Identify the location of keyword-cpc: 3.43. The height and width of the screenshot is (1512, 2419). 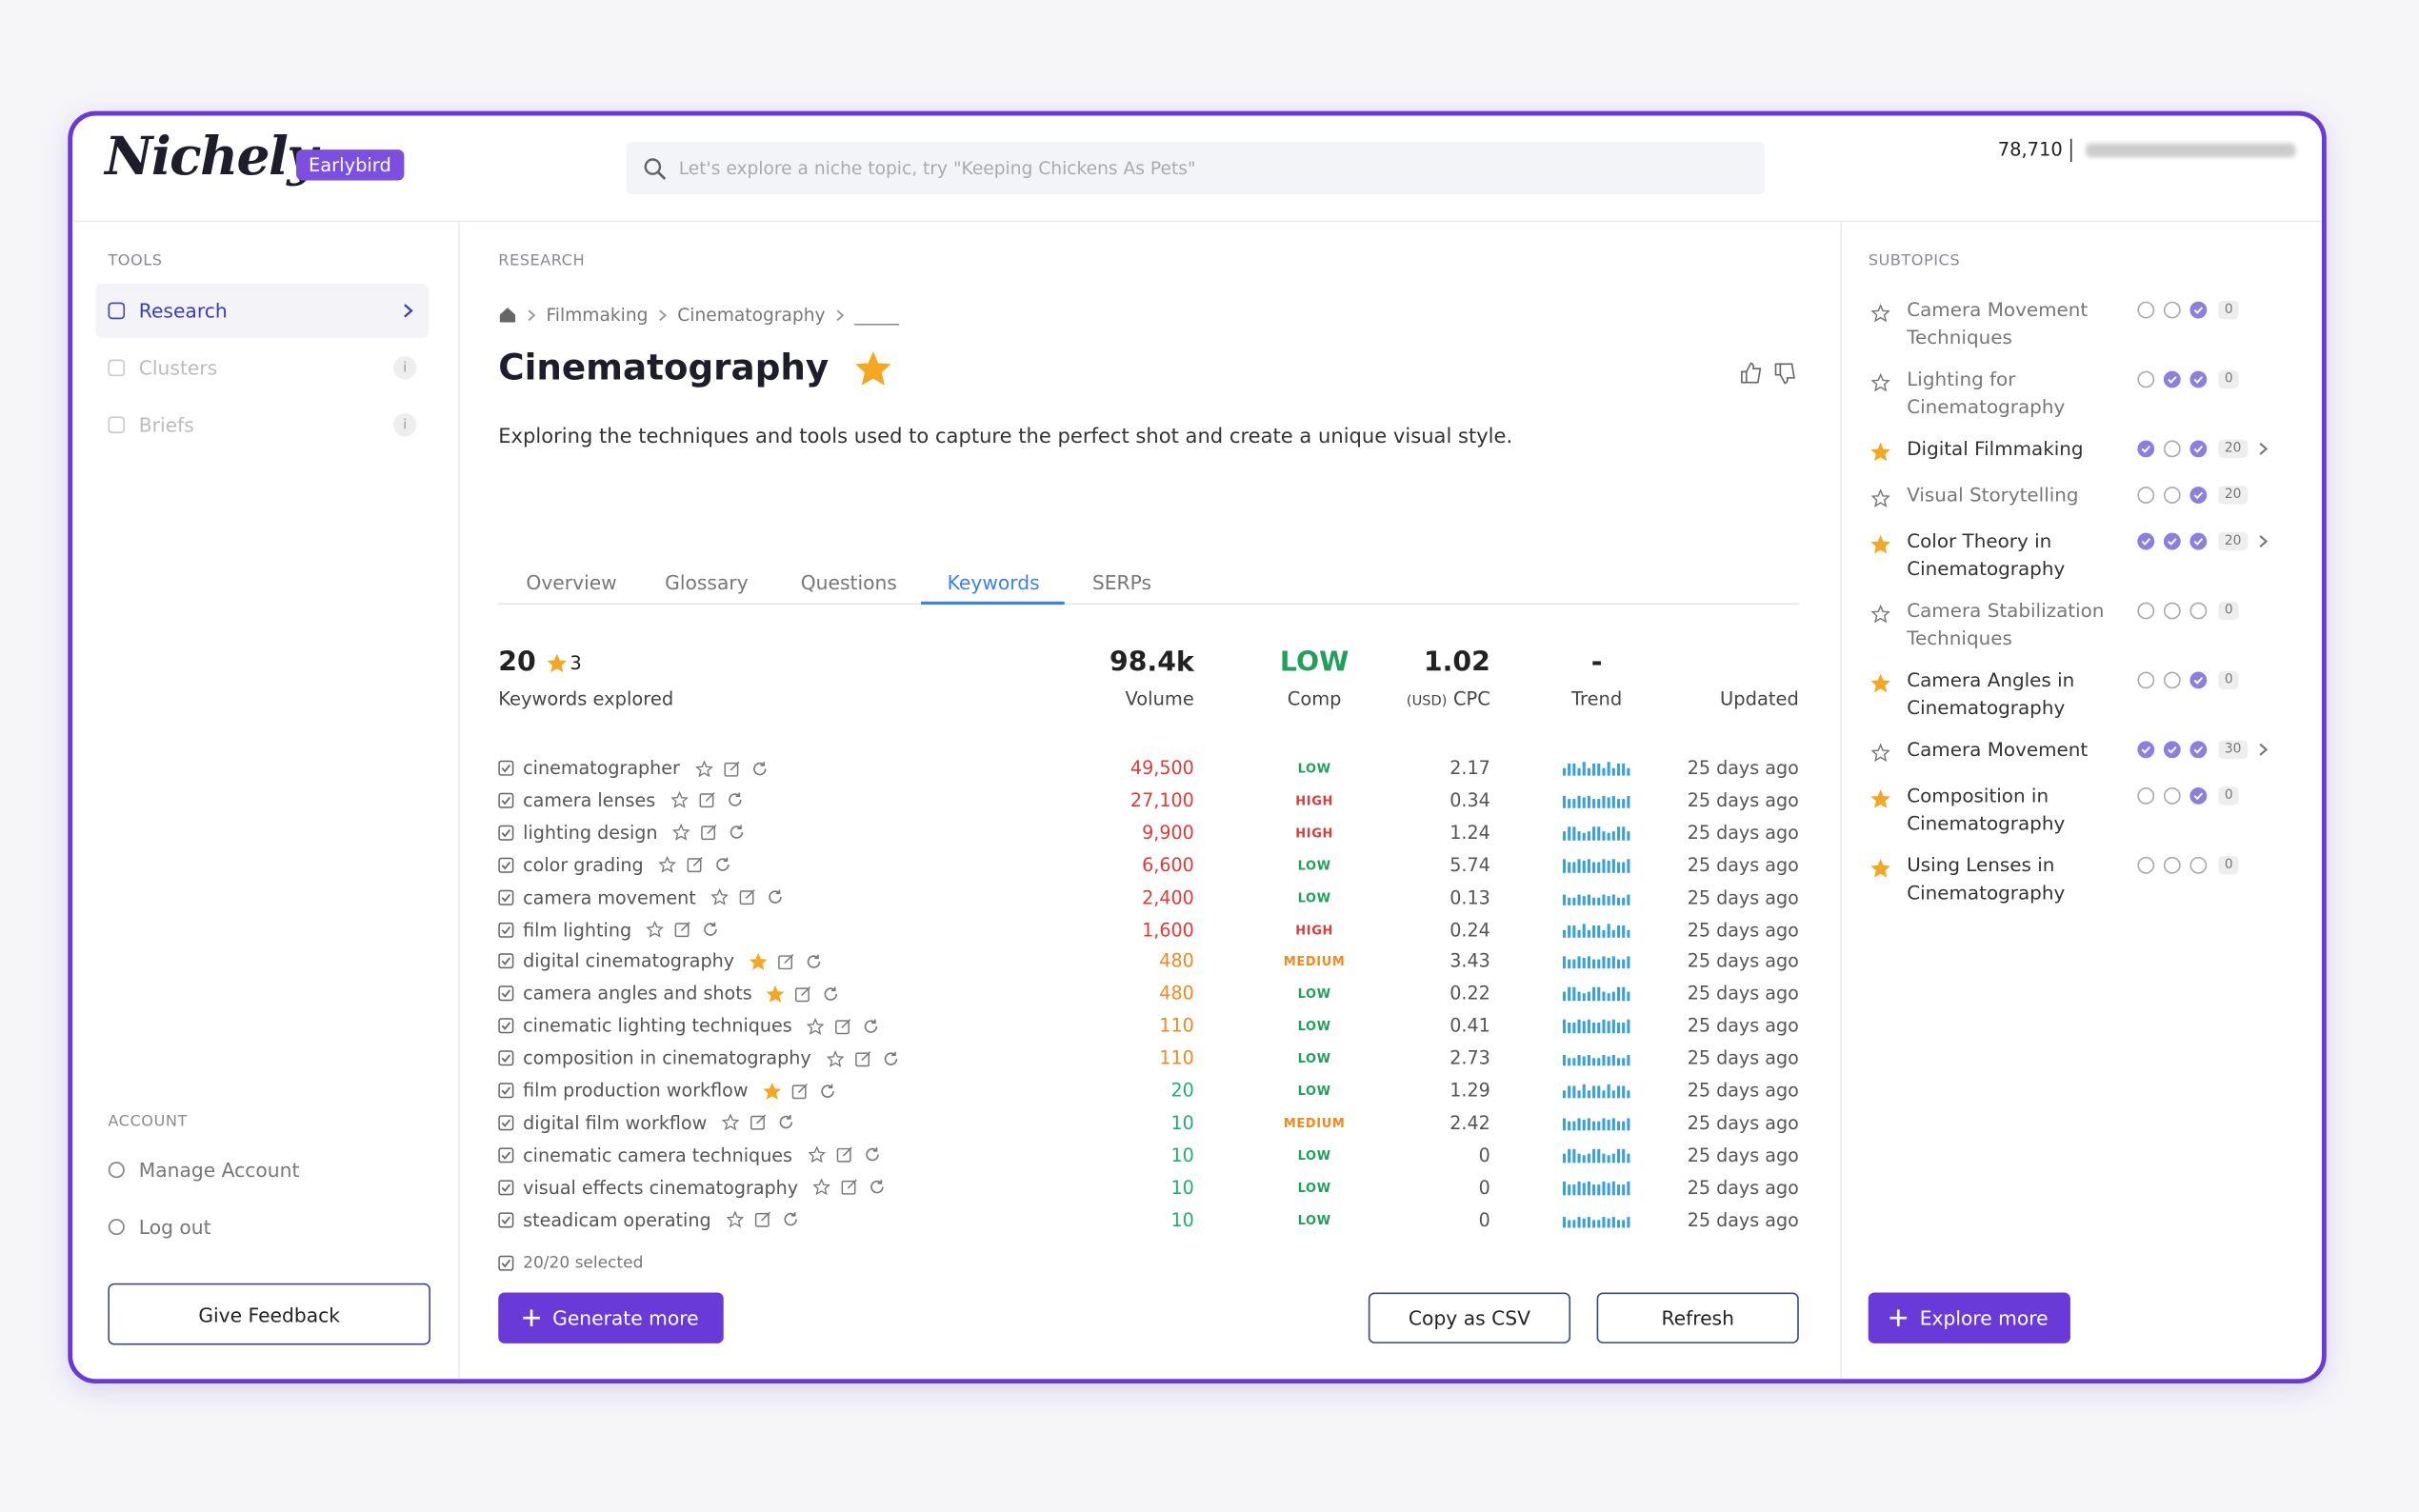
(1469, 961).